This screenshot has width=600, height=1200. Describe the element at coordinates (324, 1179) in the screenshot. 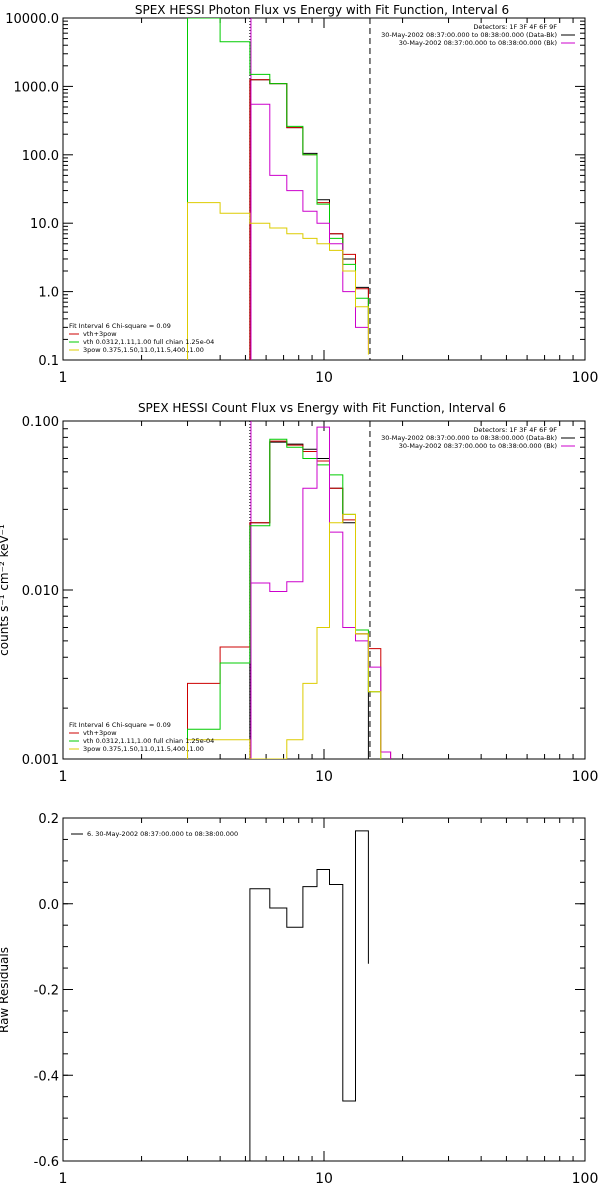

I see `residual-x-tick-label: 10` at that location.